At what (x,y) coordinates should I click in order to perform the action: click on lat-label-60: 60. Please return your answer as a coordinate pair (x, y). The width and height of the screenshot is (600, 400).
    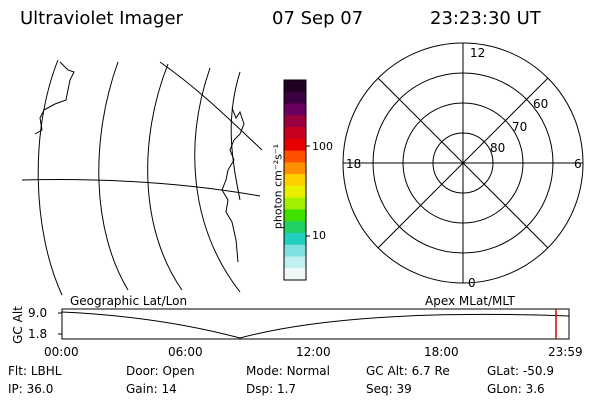
    Looking at the image, I should click on (541, 104).